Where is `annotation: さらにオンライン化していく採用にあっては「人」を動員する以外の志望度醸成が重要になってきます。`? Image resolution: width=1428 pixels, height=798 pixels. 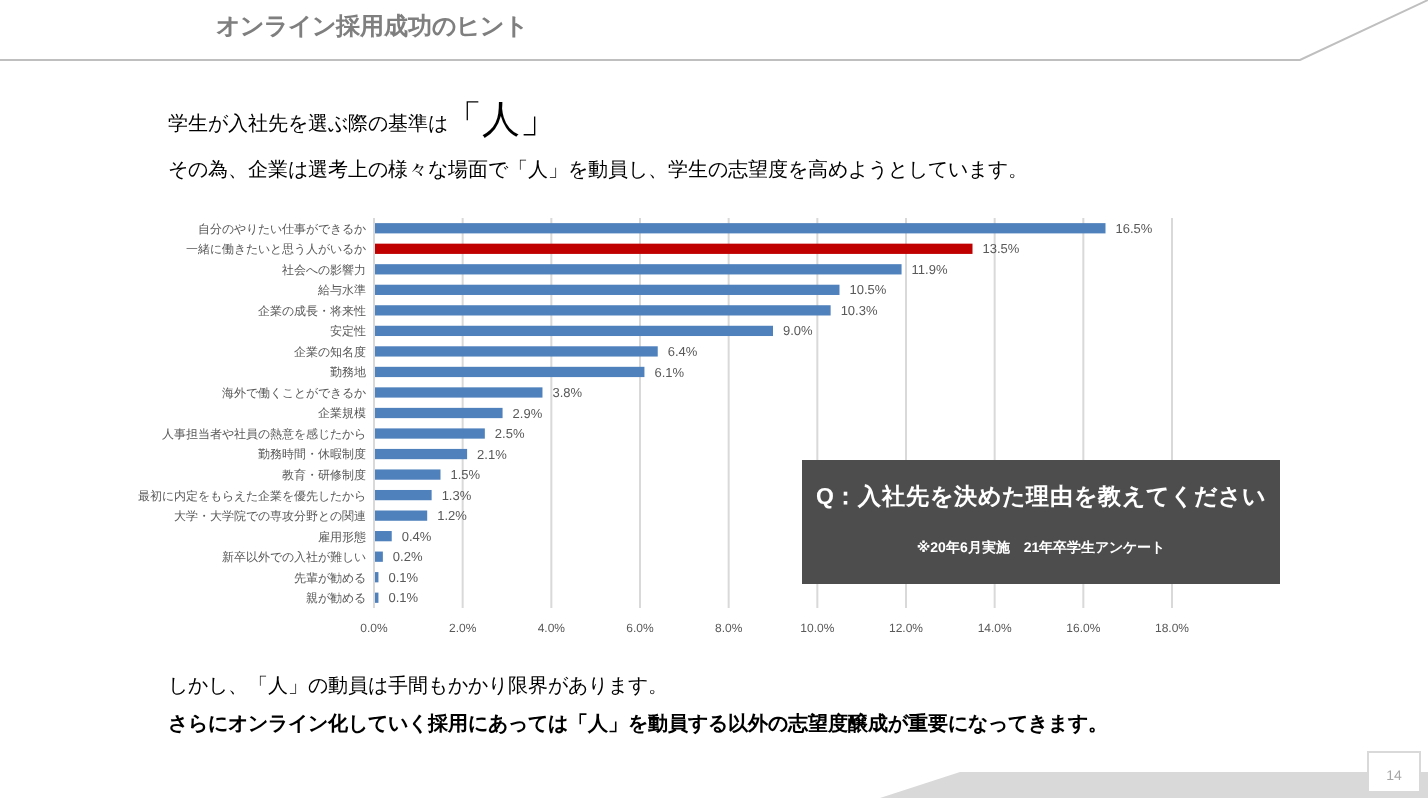 annotation: さらにオンライン化していく採用にあっては「人」を動員する以外の志望度醸成が重要になってきます。 is located at coordinates (638, 725).